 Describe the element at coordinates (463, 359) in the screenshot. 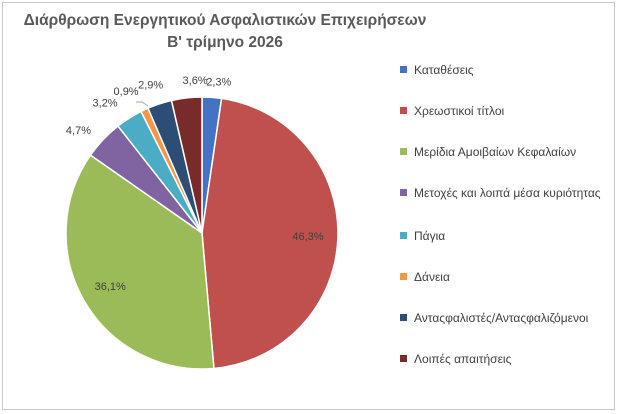

I see `legend-label: Λοιπές απαιτήσεις` at that location.